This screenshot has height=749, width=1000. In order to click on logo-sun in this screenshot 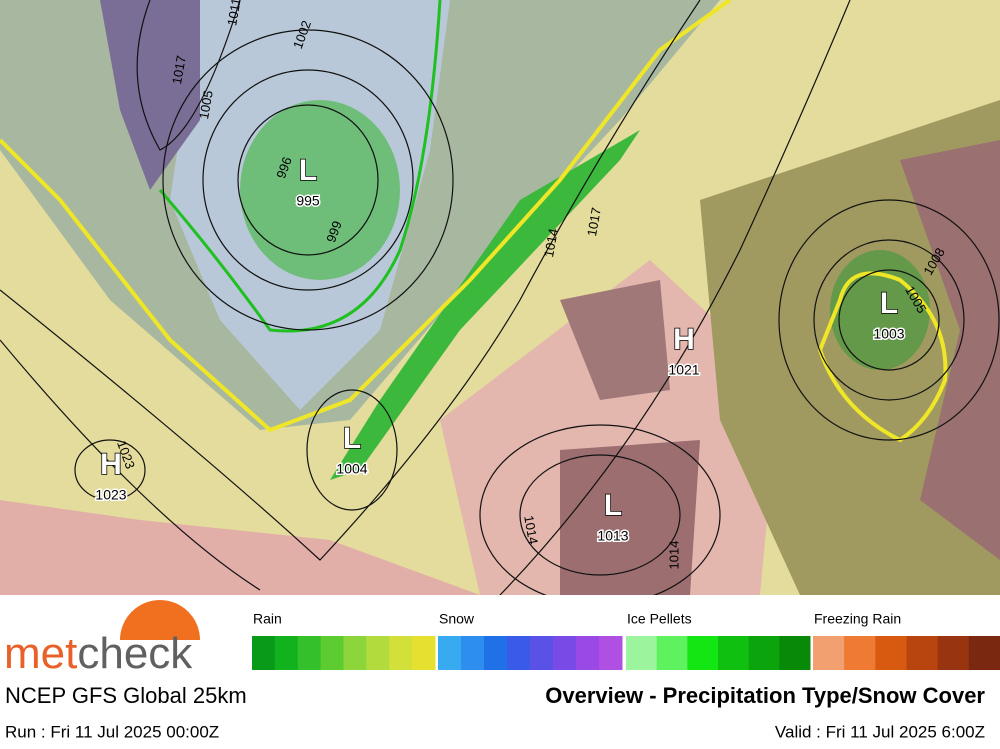, I will do `click(160, 620)`.